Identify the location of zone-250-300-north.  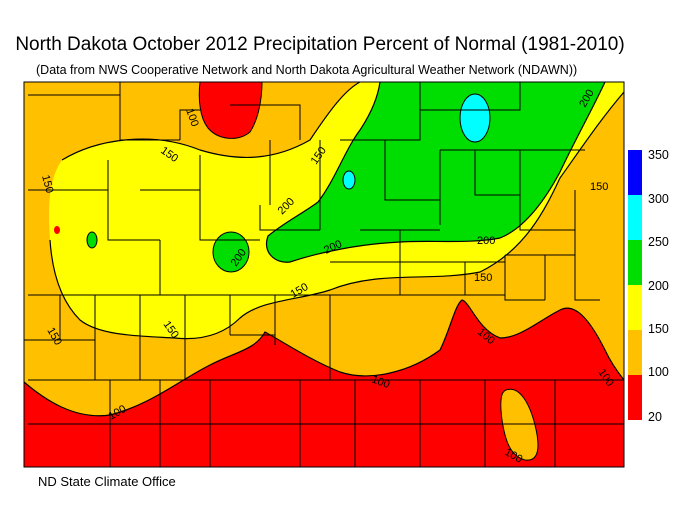
(475, 118).